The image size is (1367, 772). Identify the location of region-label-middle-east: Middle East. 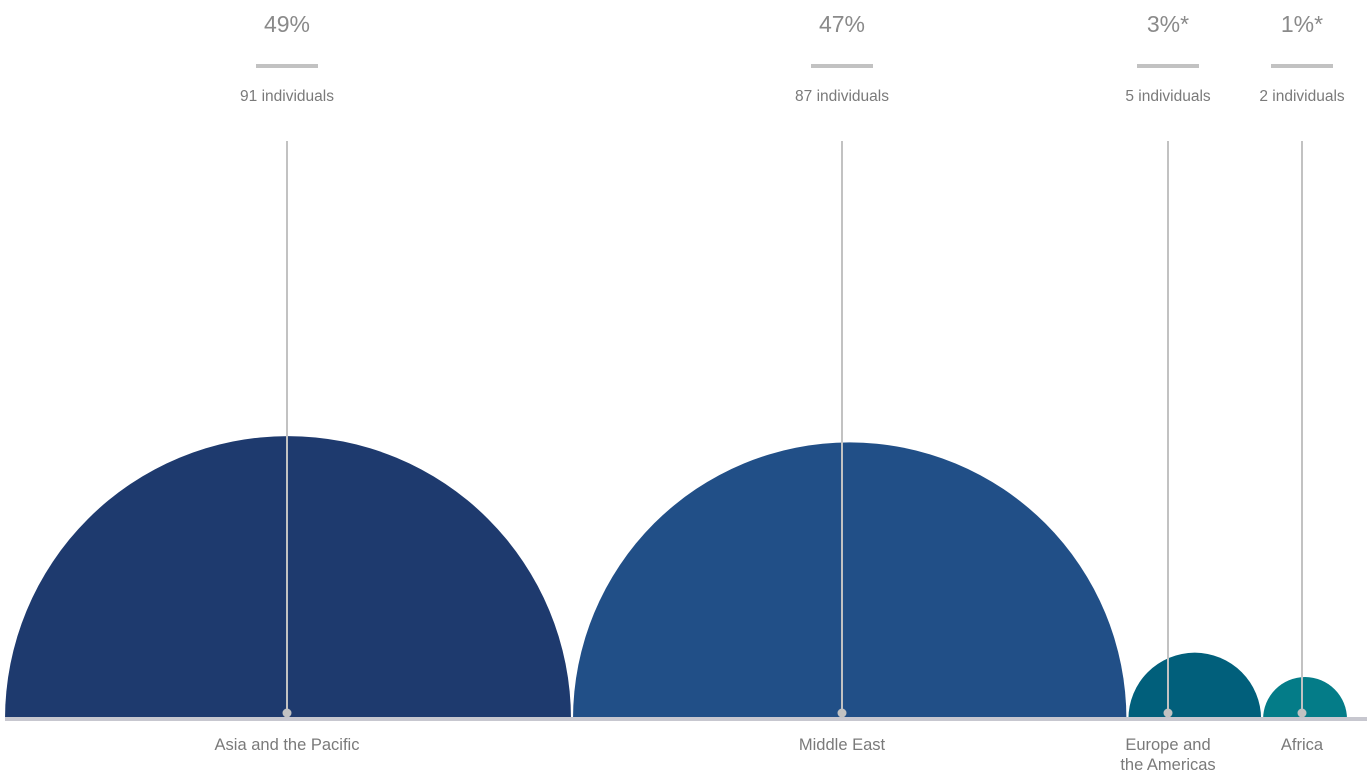
(842, 745).